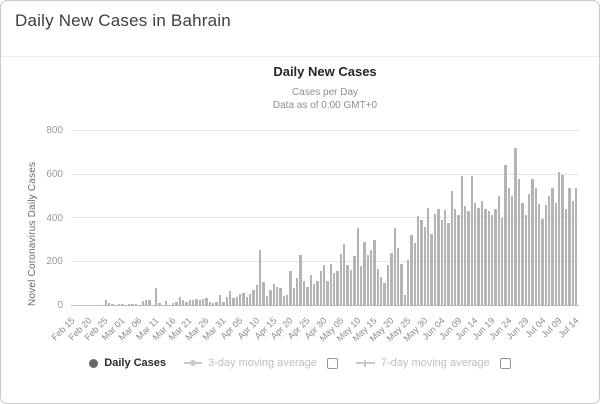 This screenshot has width=600, height=404. Describe the element at coordinates (261, 363) in the screenshot. I see `legend-item-3day-moving-average: 3-day moving average` at that location.